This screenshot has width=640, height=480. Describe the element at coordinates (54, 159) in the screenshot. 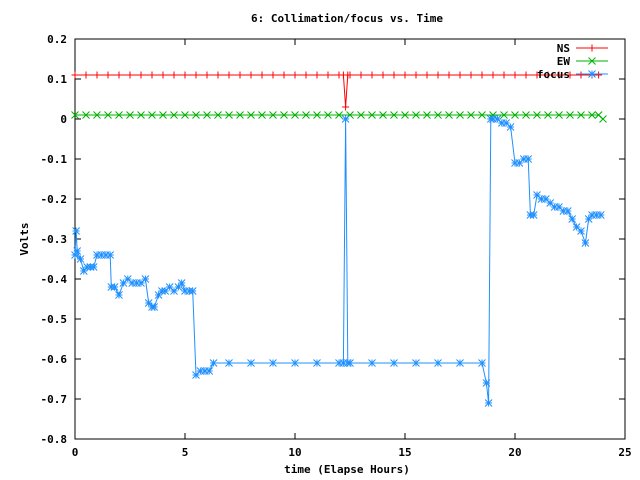

I see `y-tick-label: -0.1` at that location.